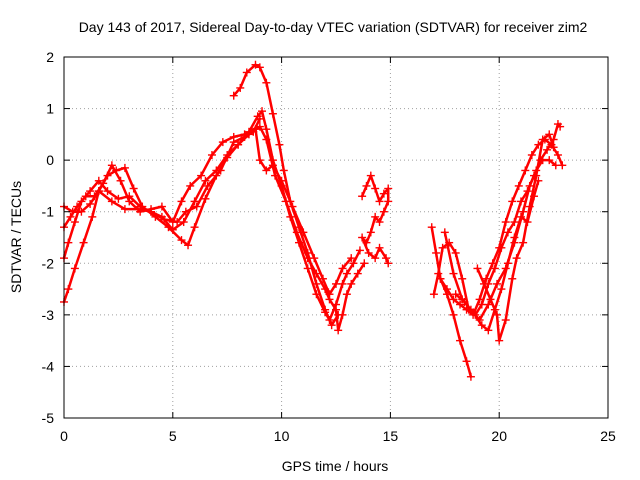 The width and height of the screenshot is (640, 480). What do you see at coordinates (50, 57) in the screenshot?
I see `y-tick-label: 2` at bounding box center [50, 57].